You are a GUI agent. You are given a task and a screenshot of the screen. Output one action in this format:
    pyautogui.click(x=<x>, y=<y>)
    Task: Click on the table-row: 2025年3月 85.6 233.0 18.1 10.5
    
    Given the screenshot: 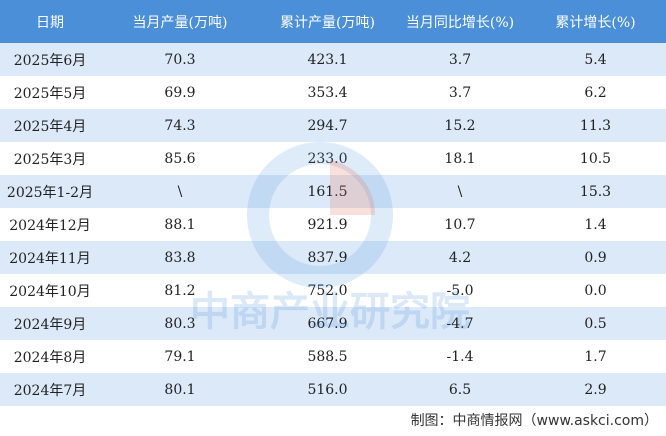 What is the action you would take?
    pyautogui.click(x=333, y=158)
    